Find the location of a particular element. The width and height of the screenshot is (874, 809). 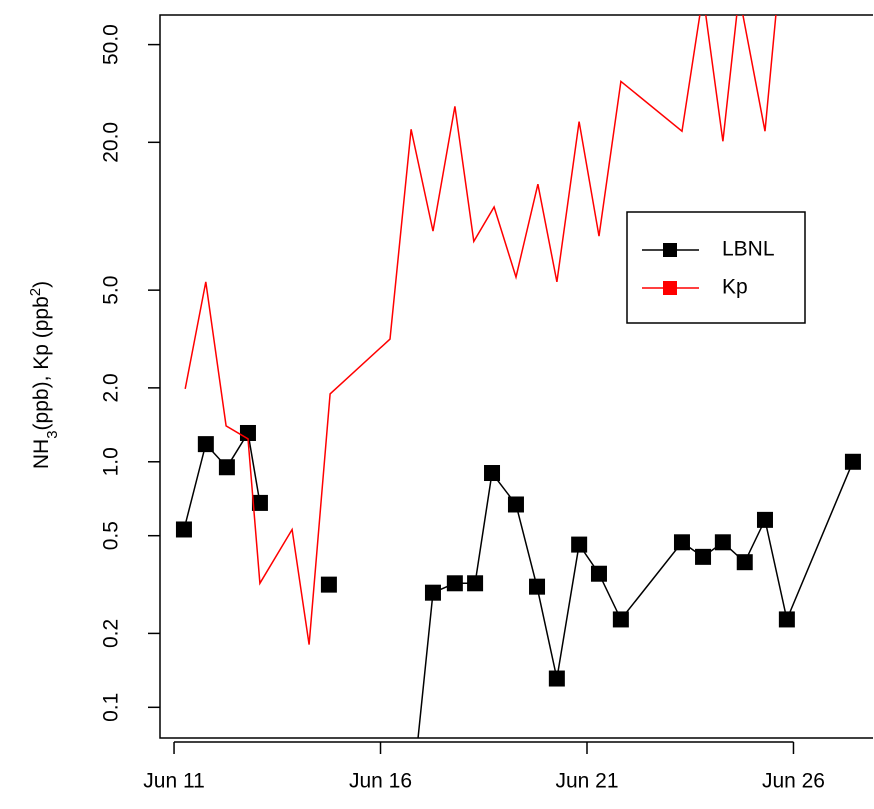

legend-box is located at coordinates (716, 267).